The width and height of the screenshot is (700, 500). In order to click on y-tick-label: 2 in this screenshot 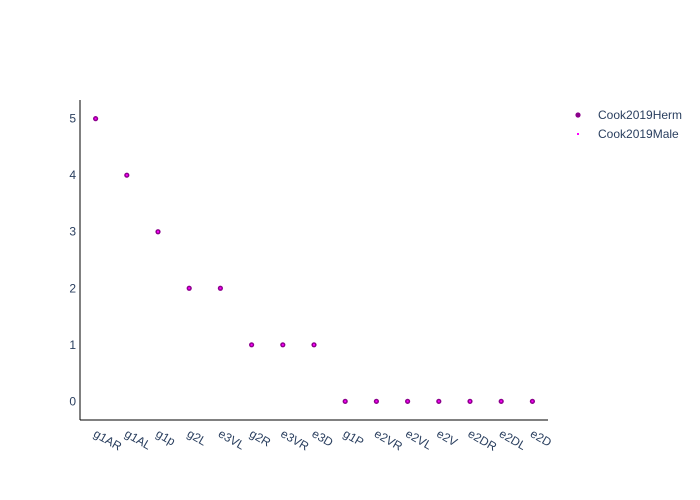, I will do `click(72, 288)`.